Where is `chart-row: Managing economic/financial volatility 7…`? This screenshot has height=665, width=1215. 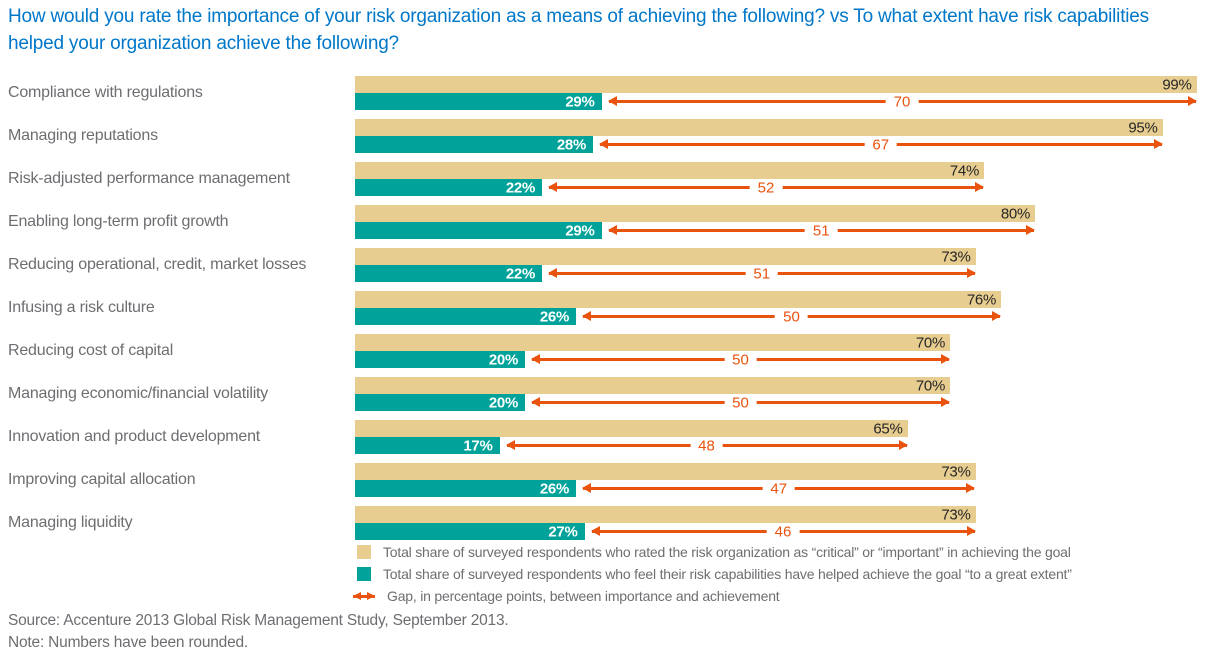
chart-row: Managing economic/financial volatility 7… is located at coordinates (607, 394).